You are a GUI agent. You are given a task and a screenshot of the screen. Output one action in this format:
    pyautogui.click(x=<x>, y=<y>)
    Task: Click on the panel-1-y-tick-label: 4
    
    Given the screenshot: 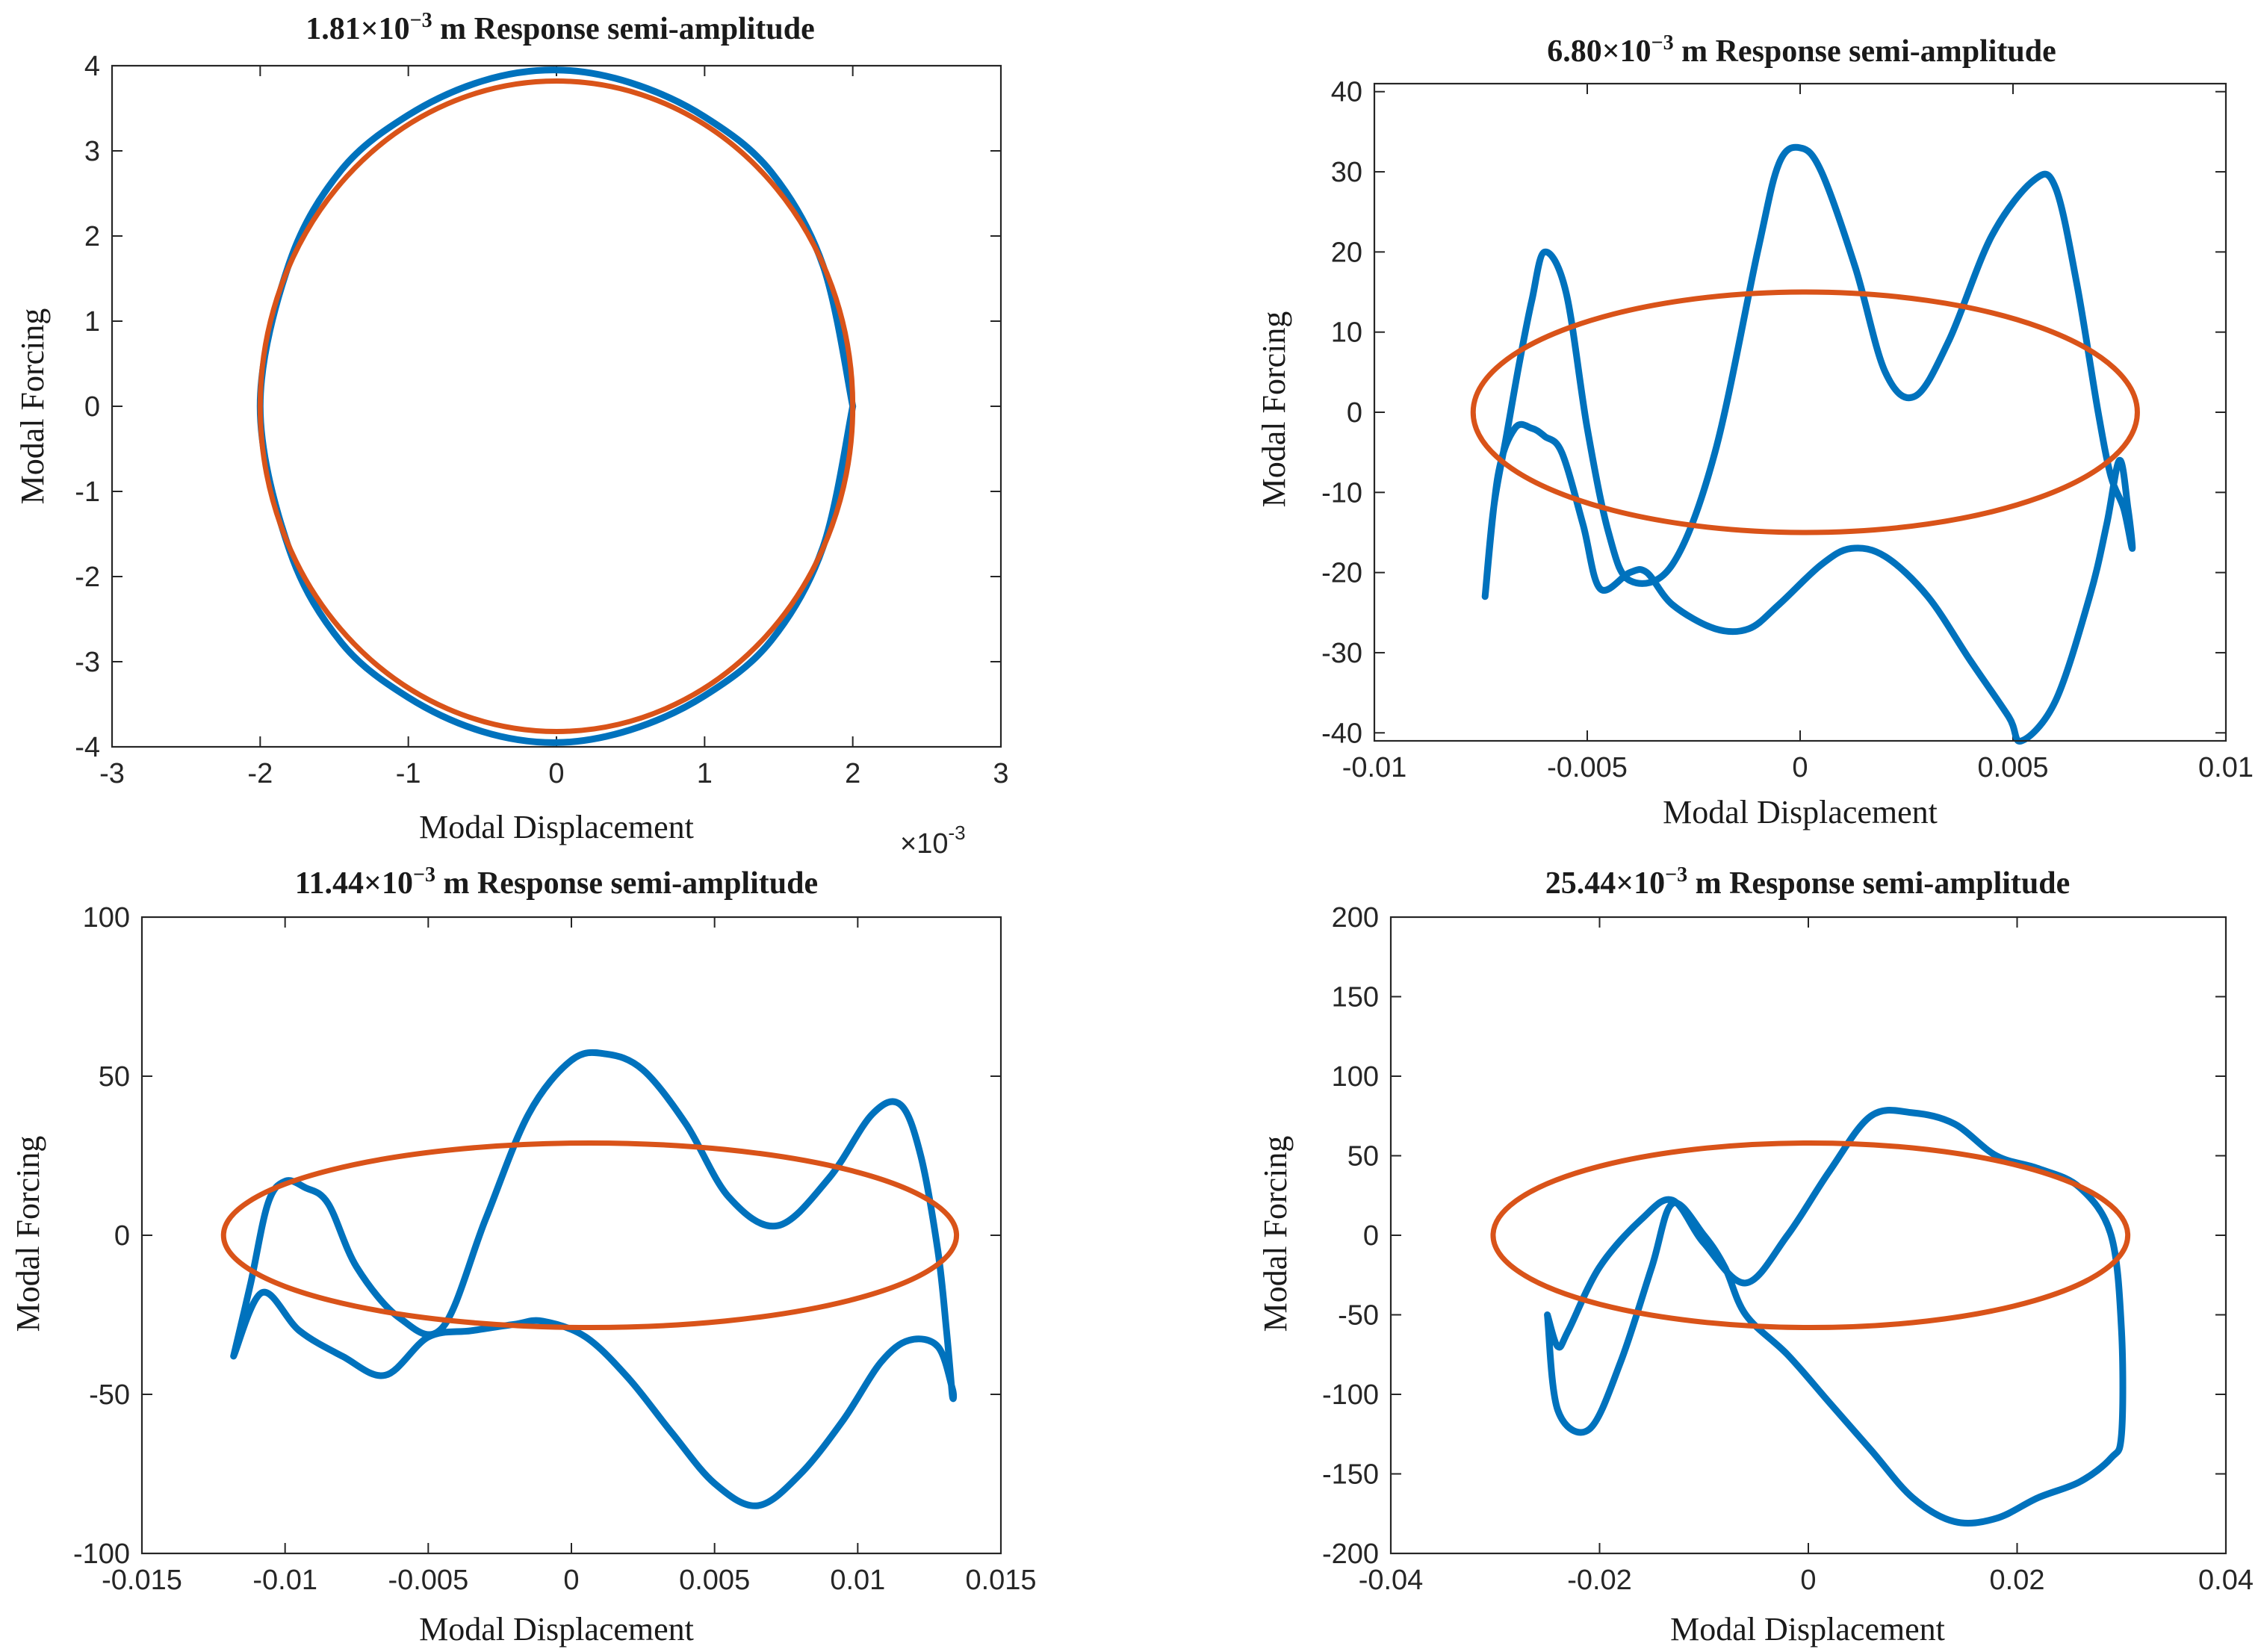 What is the action you would take?
    pyautogui.click(x=92, y=66)
    